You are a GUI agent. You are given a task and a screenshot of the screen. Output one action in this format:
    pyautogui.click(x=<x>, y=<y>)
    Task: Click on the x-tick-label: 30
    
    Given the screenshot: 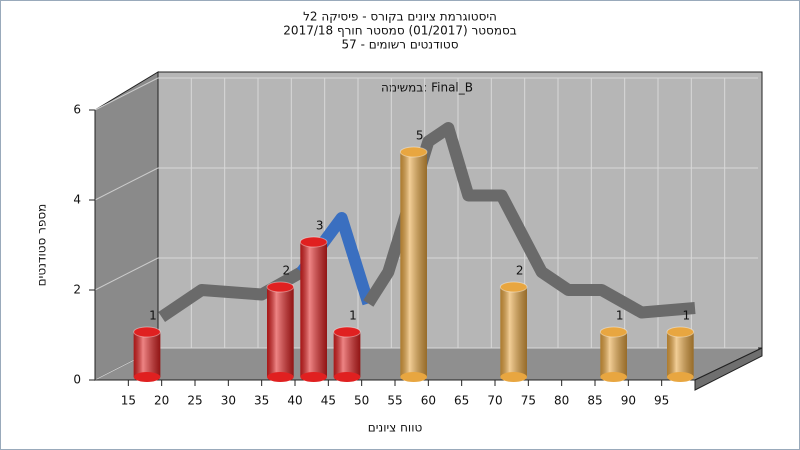 What is the action you would take?
    pyautogui.click(x=228, y=401)
    